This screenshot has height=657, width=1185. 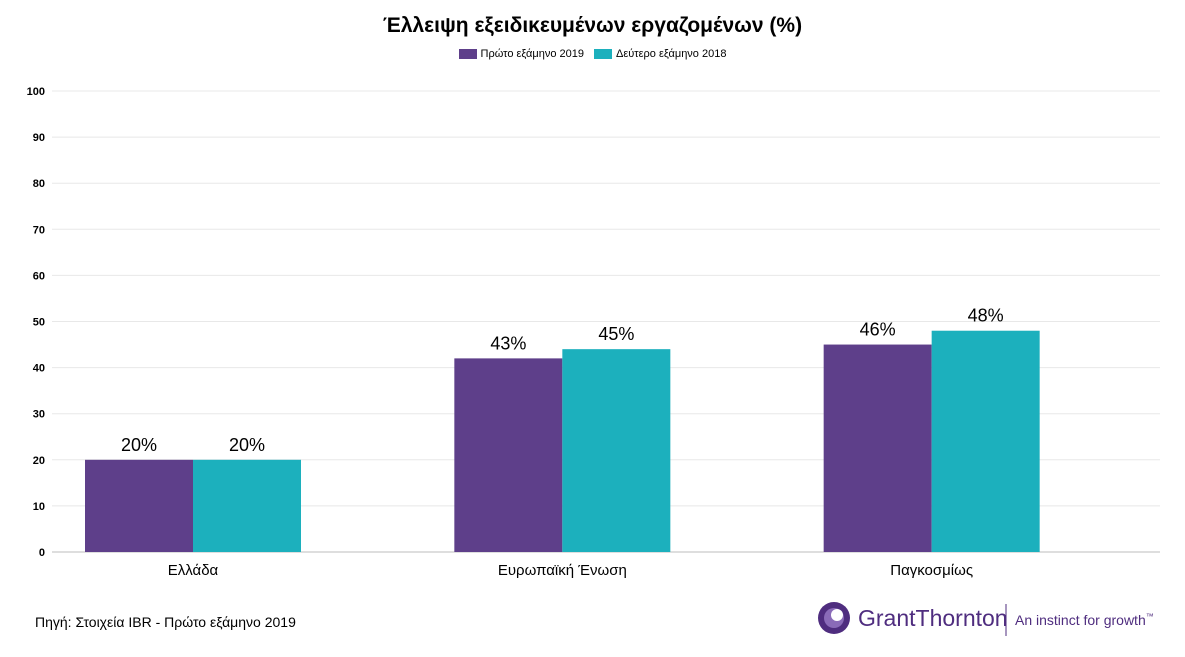 I want to click on y-tick-label: 20, so click(x=39, y=461).